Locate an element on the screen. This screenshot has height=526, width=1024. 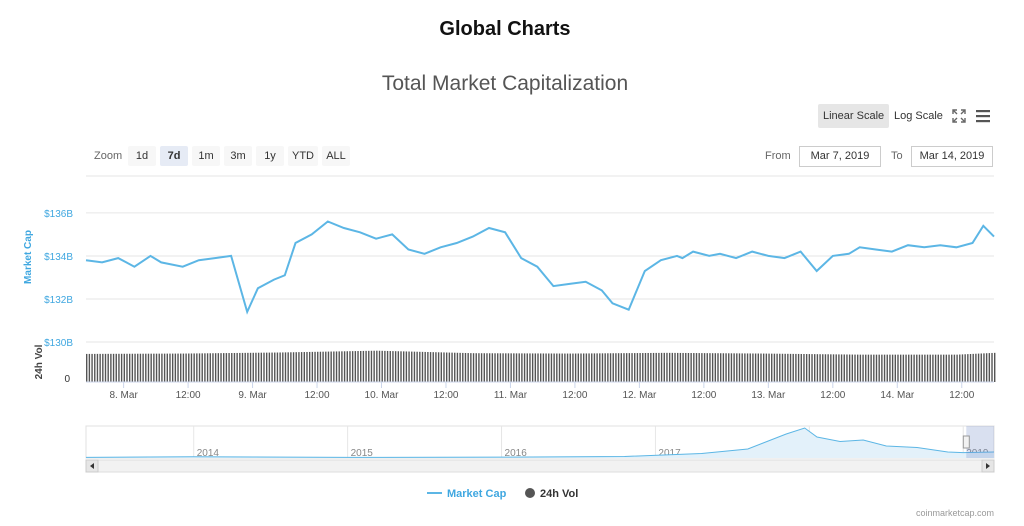
zoom-button-1d: 1d is located at coordinates (142, 156).